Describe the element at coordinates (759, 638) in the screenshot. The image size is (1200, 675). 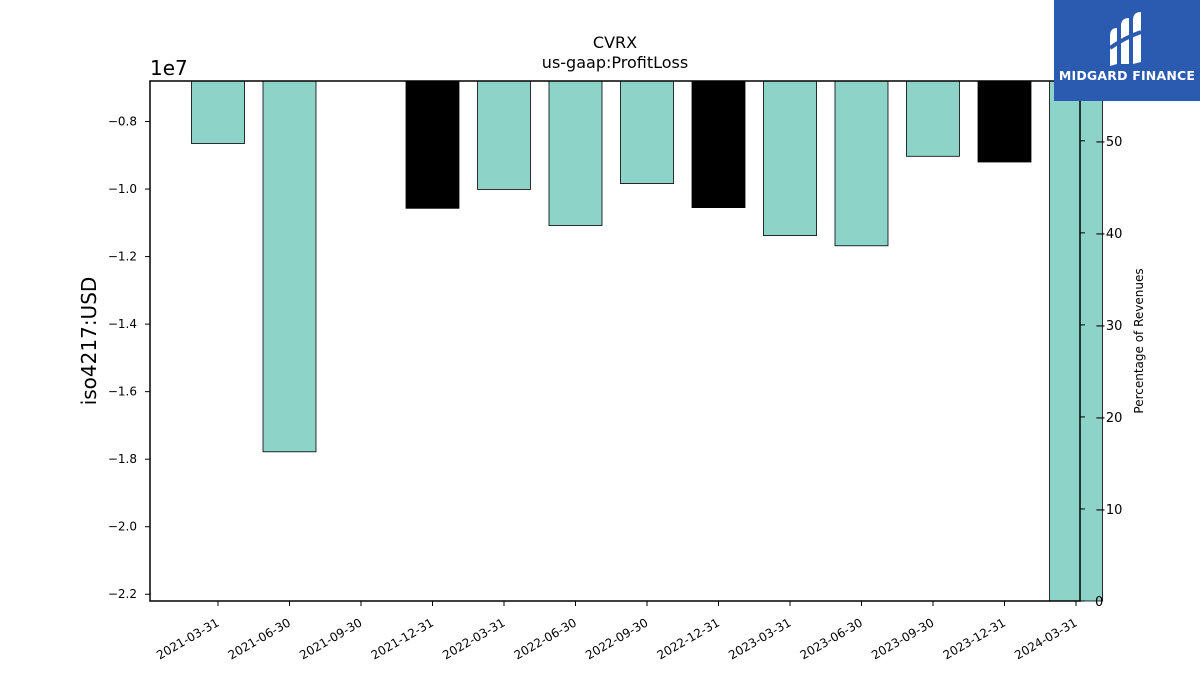
I see `x-tick-label: 2023-03-31` at that location.